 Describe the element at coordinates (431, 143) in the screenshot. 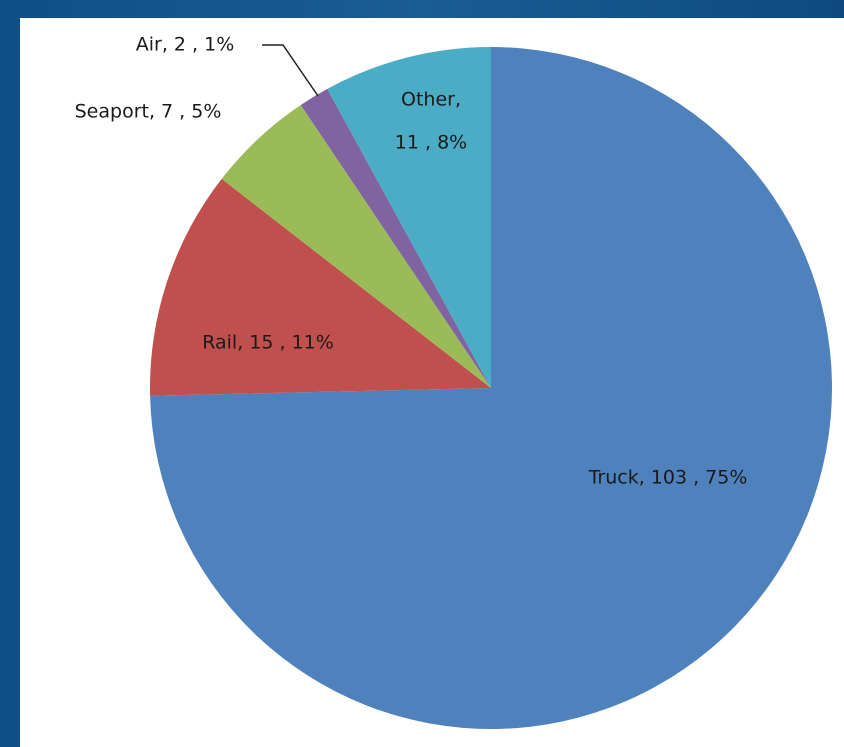

I see `data-label: 11 , 8%` at that location.